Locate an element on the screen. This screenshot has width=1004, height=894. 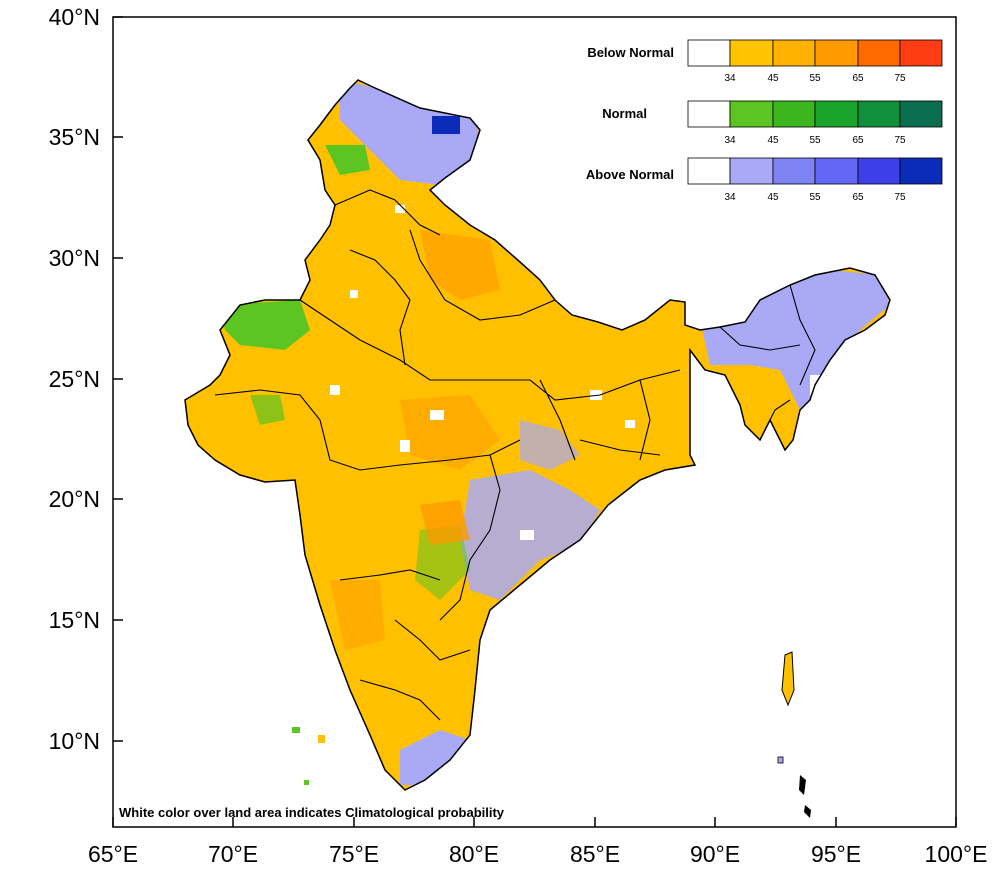
x-tick-label: 100°E is located at coordinates (956, 854).